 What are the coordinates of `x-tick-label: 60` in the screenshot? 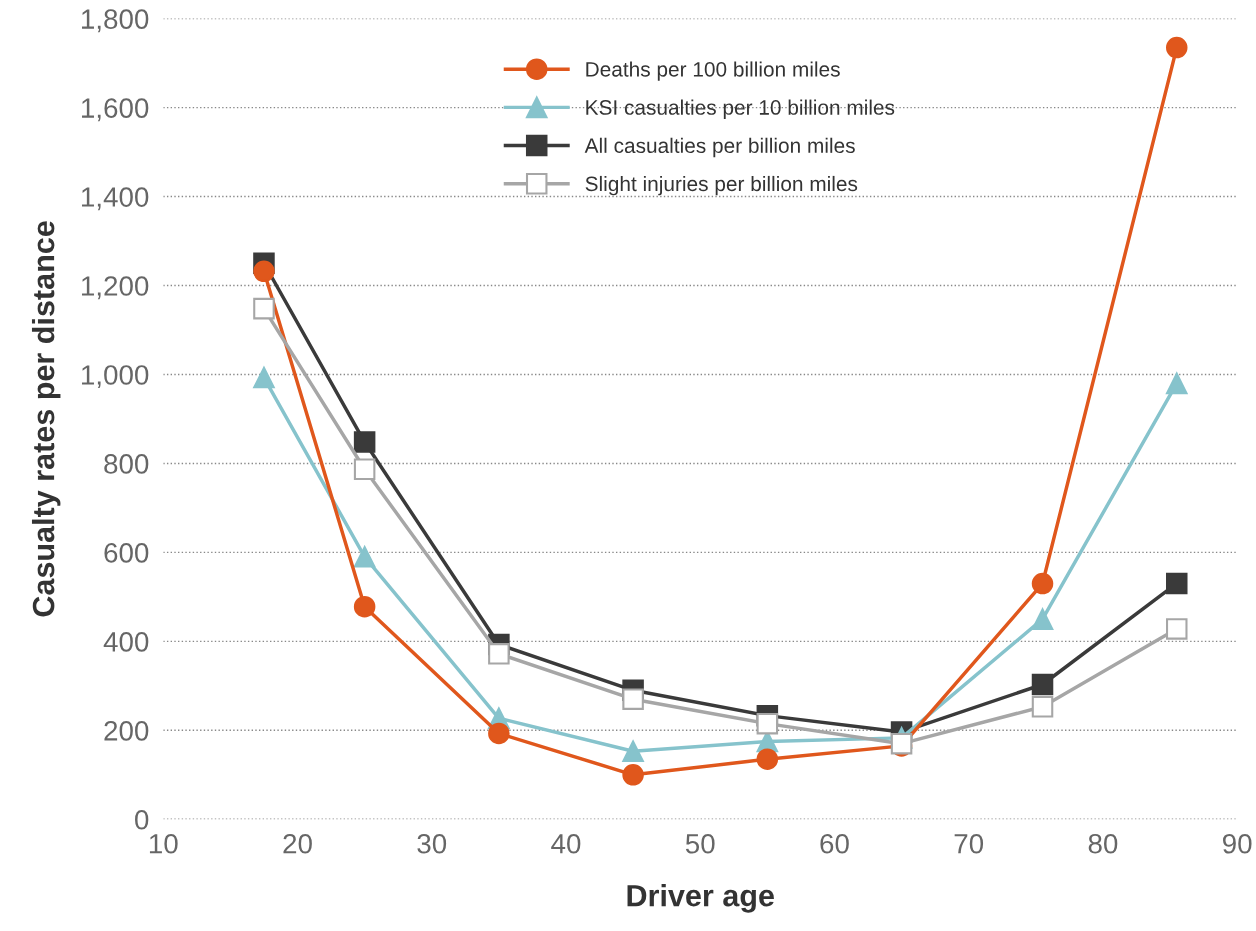 It's located at (834, 843).